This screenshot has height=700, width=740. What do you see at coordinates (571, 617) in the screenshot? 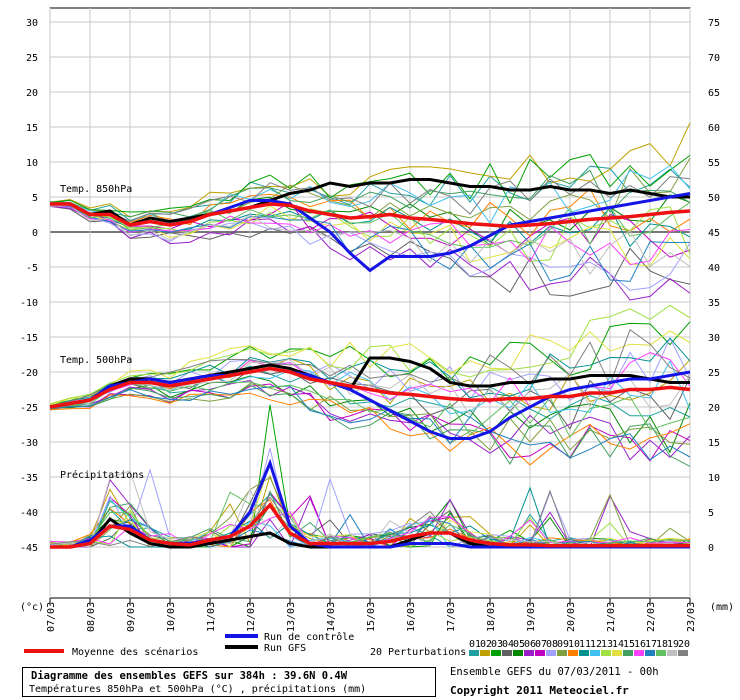
I see `x-tick-label: 20/03` at bounding box center [571, 617].